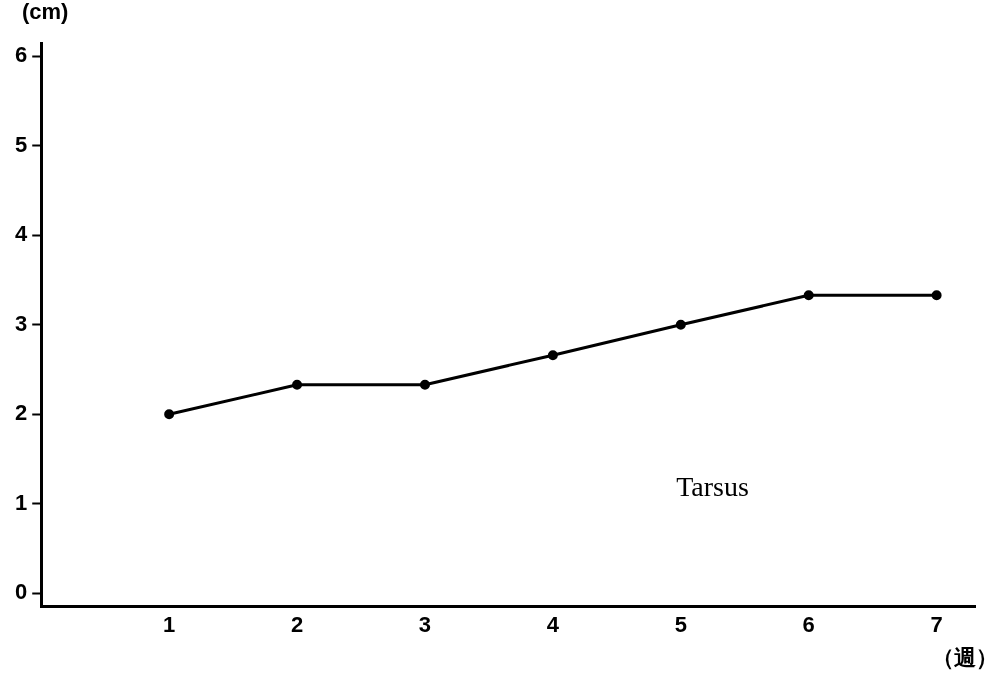 The image size is (1001, 685). I want to click on x-tick-label: 5, so click(680, 624).